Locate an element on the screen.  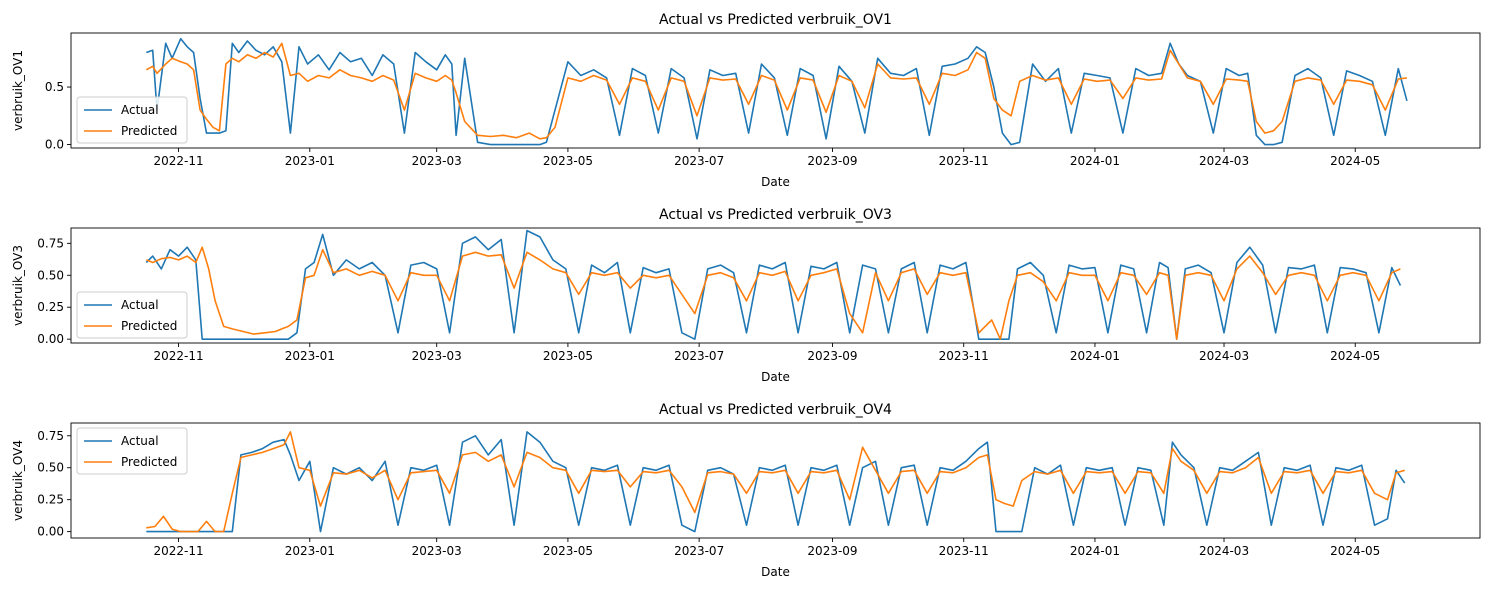
series-line-actual is located at coordinates (776, 482).